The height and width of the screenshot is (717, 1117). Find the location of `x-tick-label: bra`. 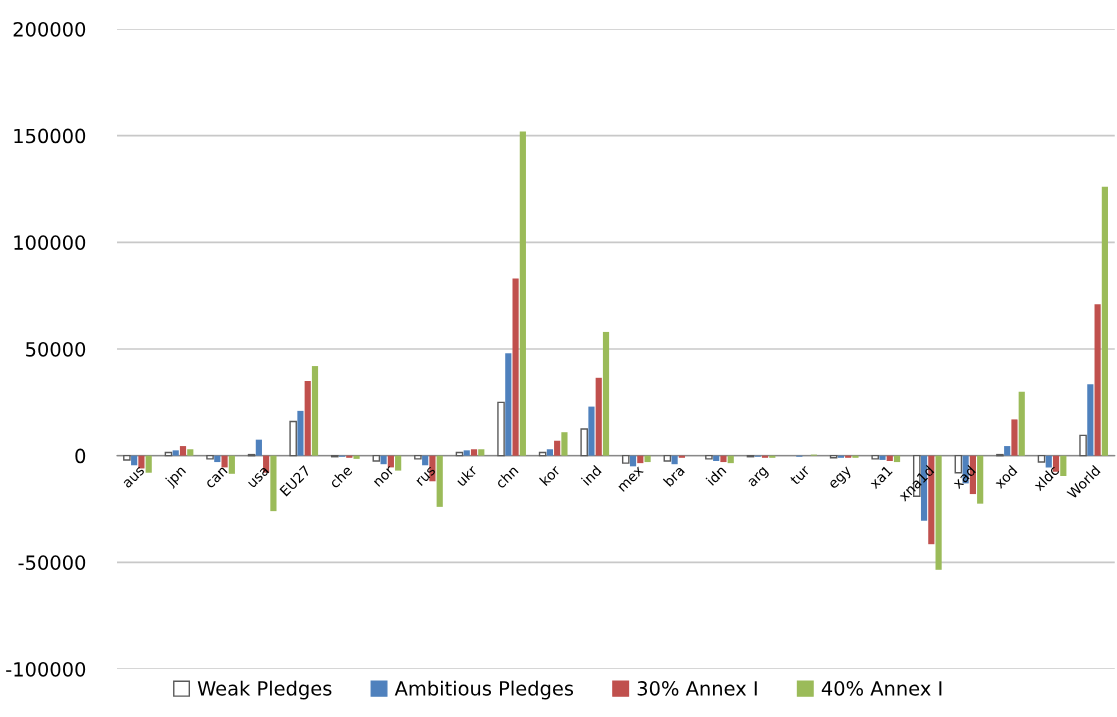

x-tick-label: bra is located at coordinates (673, 475).